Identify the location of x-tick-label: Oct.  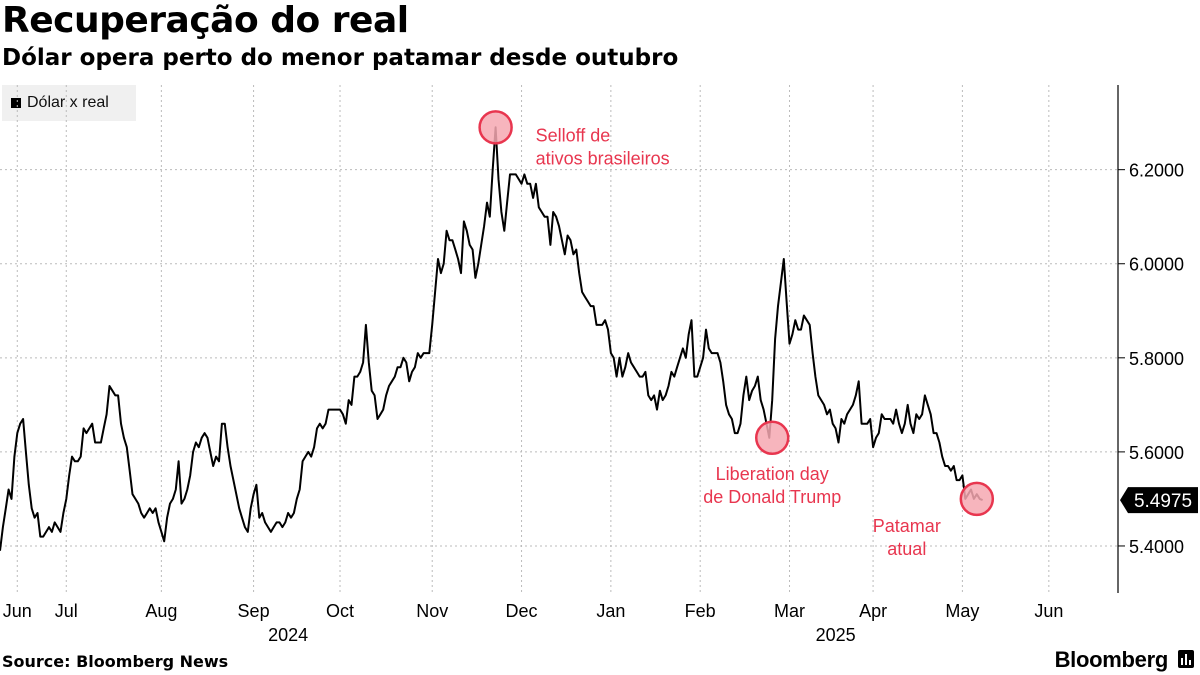
(340, 611).